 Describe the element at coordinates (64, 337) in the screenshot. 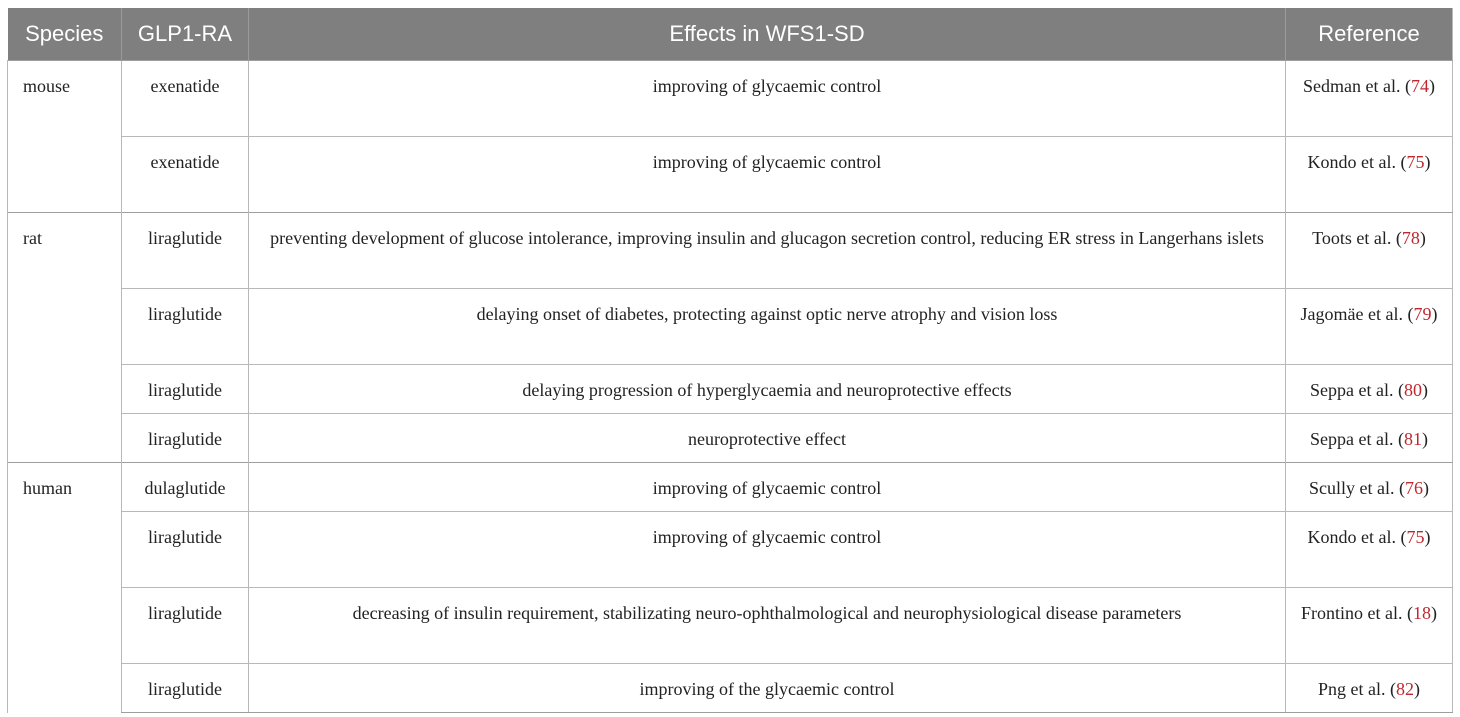

I see `species-cell: rat` at that location.